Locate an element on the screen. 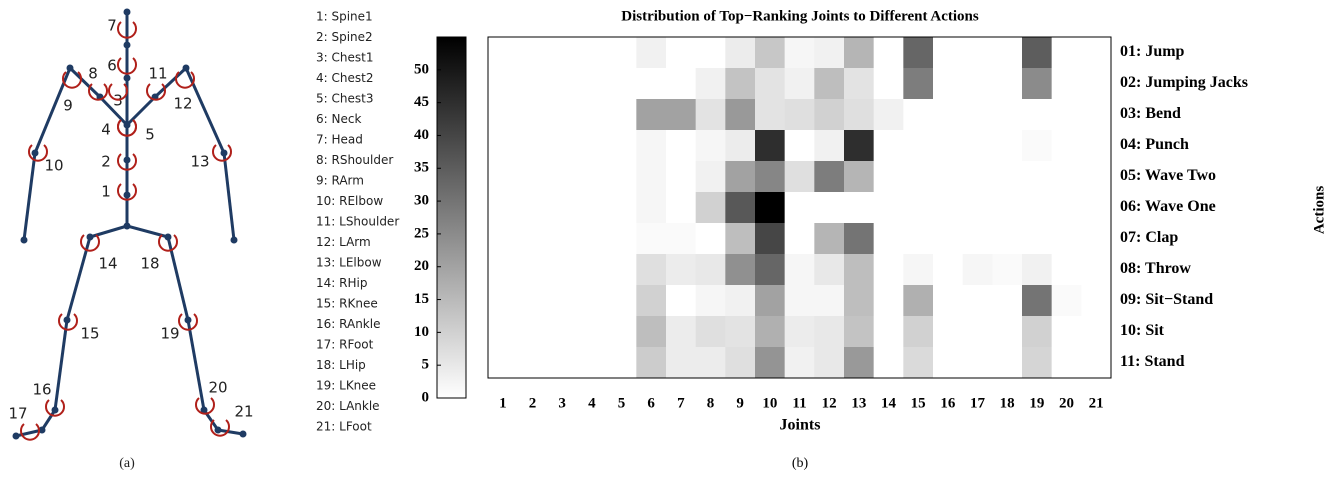 The height and width of the screenshot is (479, 1337). colorbar-tick-label: 5 is located at coordinates (426, 365).